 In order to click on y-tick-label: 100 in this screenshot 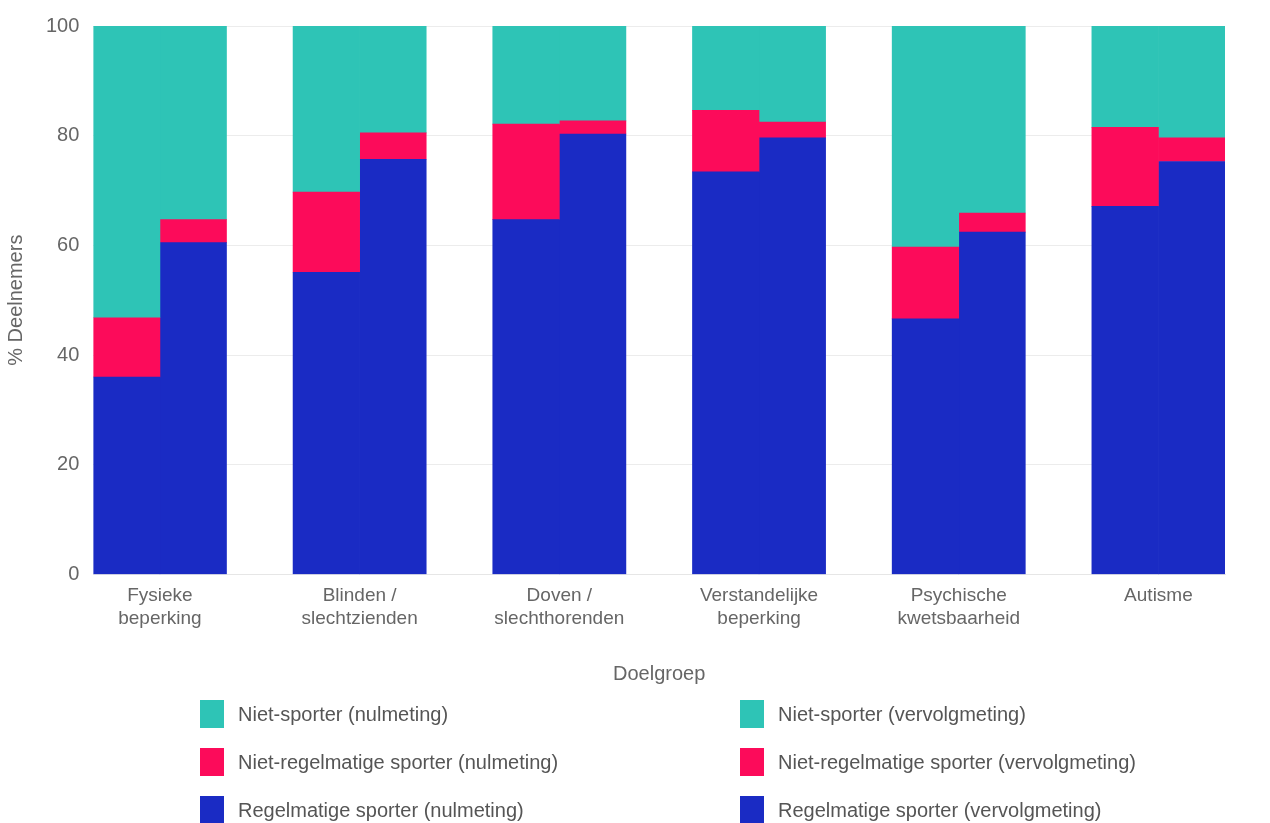, I will do `click(62, 24)`.